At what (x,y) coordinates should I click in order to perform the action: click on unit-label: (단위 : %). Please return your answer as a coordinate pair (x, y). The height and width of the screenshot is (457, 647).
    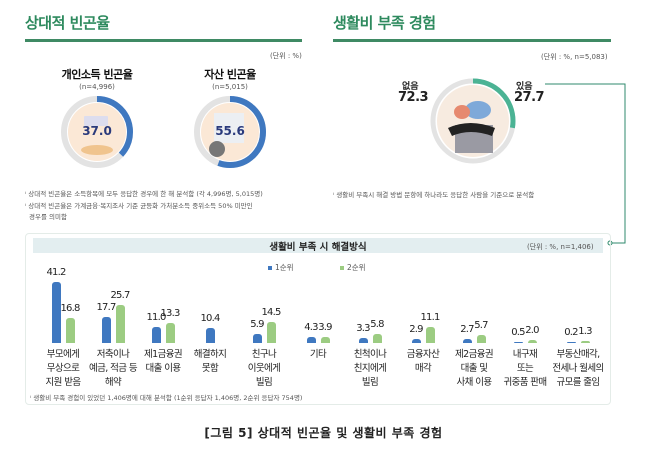
    Looking at the image, I should click on (286, 56).